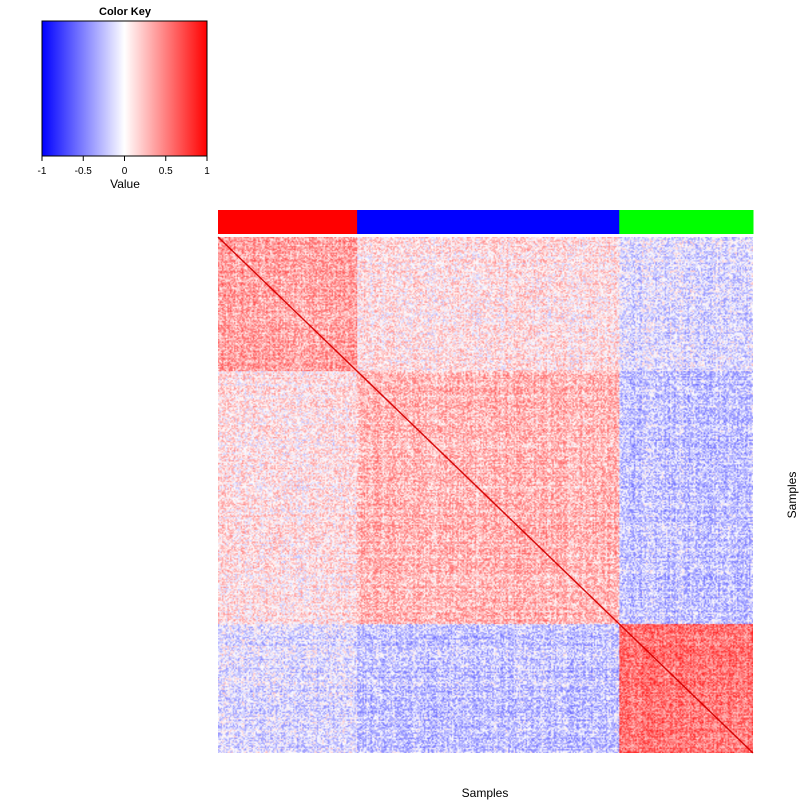  What do you see at coordinates (125, 184) in the screenshot?
I see `color-key-axis-label: Value` at bounding box center [125, 184].